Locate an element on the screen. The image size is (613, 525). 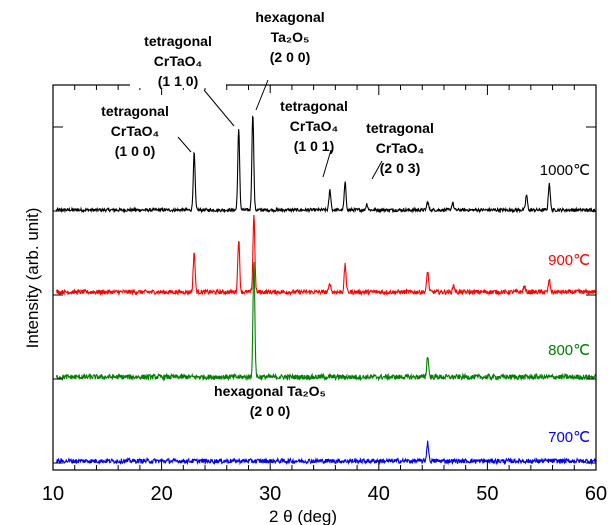
y-axis-title: Intensity (arb. unit) is located at coordinates (32, 278).